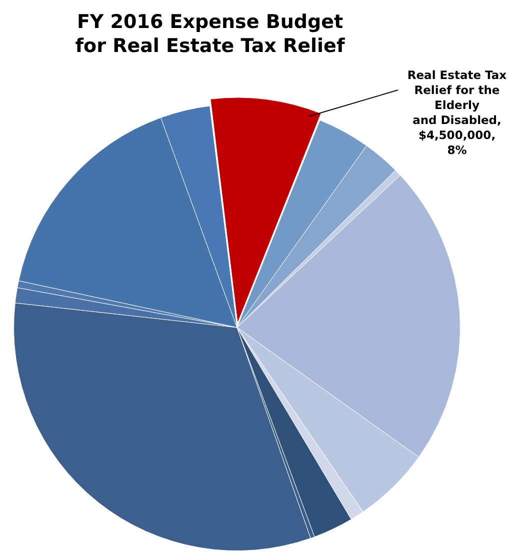  What do you see at coordinates (210, 34) in the screenshot?
I see `chart-title: FY 2016 Expense Budget for Real Estate Tax Relief` at bounding box center [210, 34].